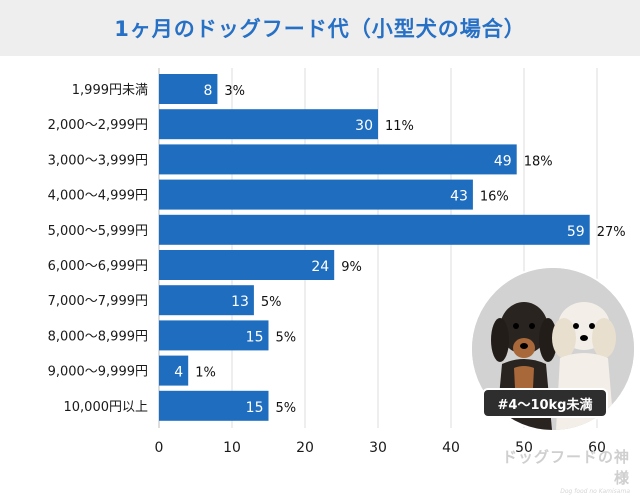  What do you see at coordinates (98, 231) in the screenshot?
I see `category-label: 5,000〜5,999円` at bounding box center [98, 231].